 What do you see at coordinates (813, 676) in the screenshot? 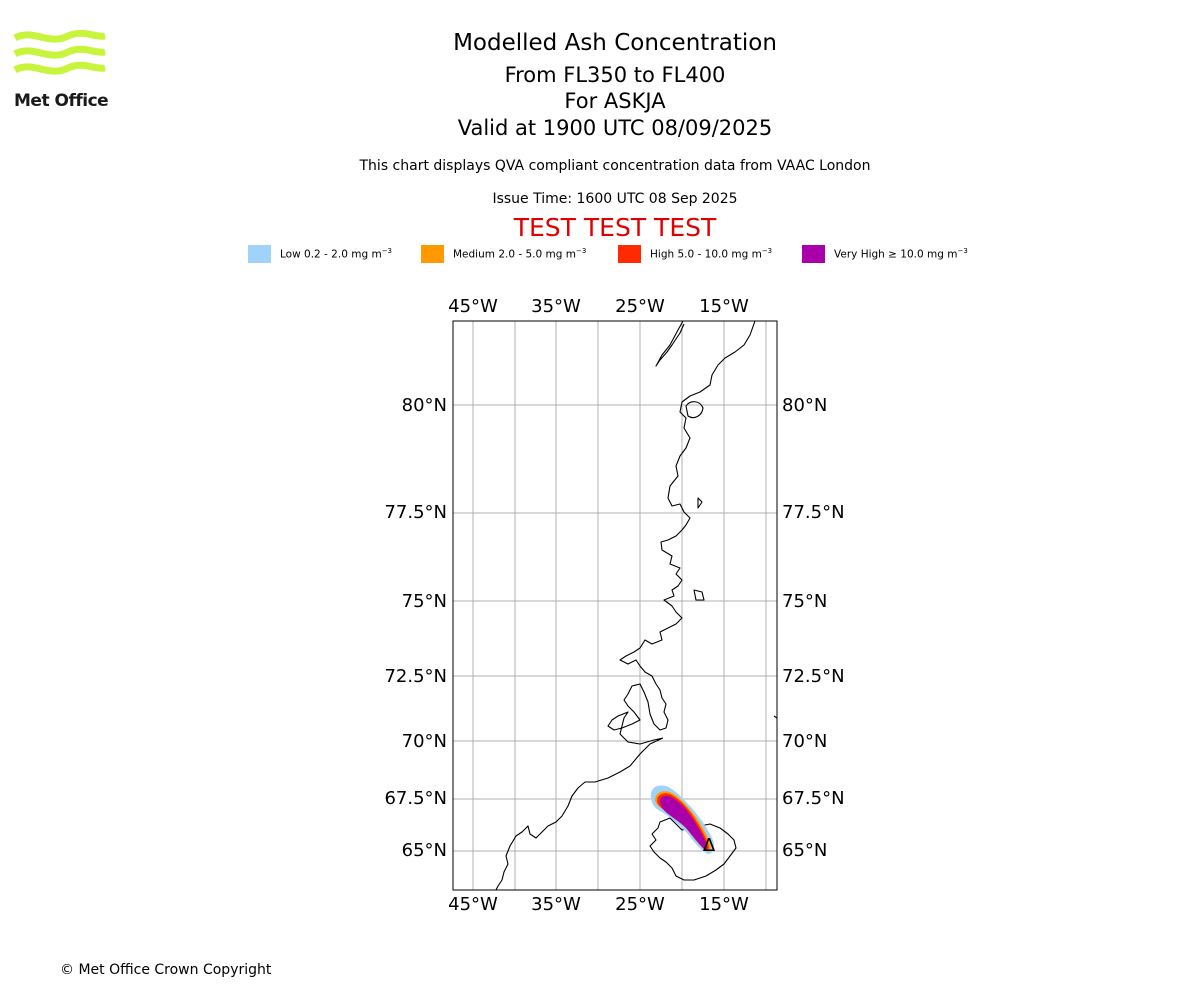
I see `lat-label-right: 72.5°N` at bounding box center [813, 676].